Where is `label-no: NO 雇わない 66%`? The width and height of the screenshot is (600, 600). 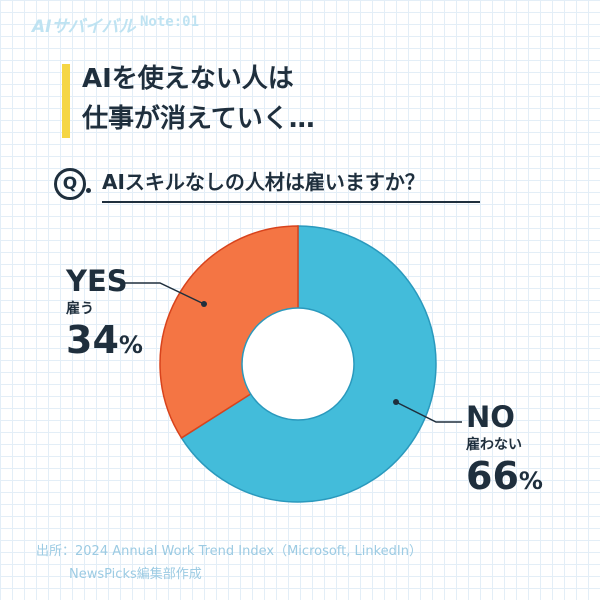 label-no: NO 雇わない 66% is located at coordinates (504, 449).